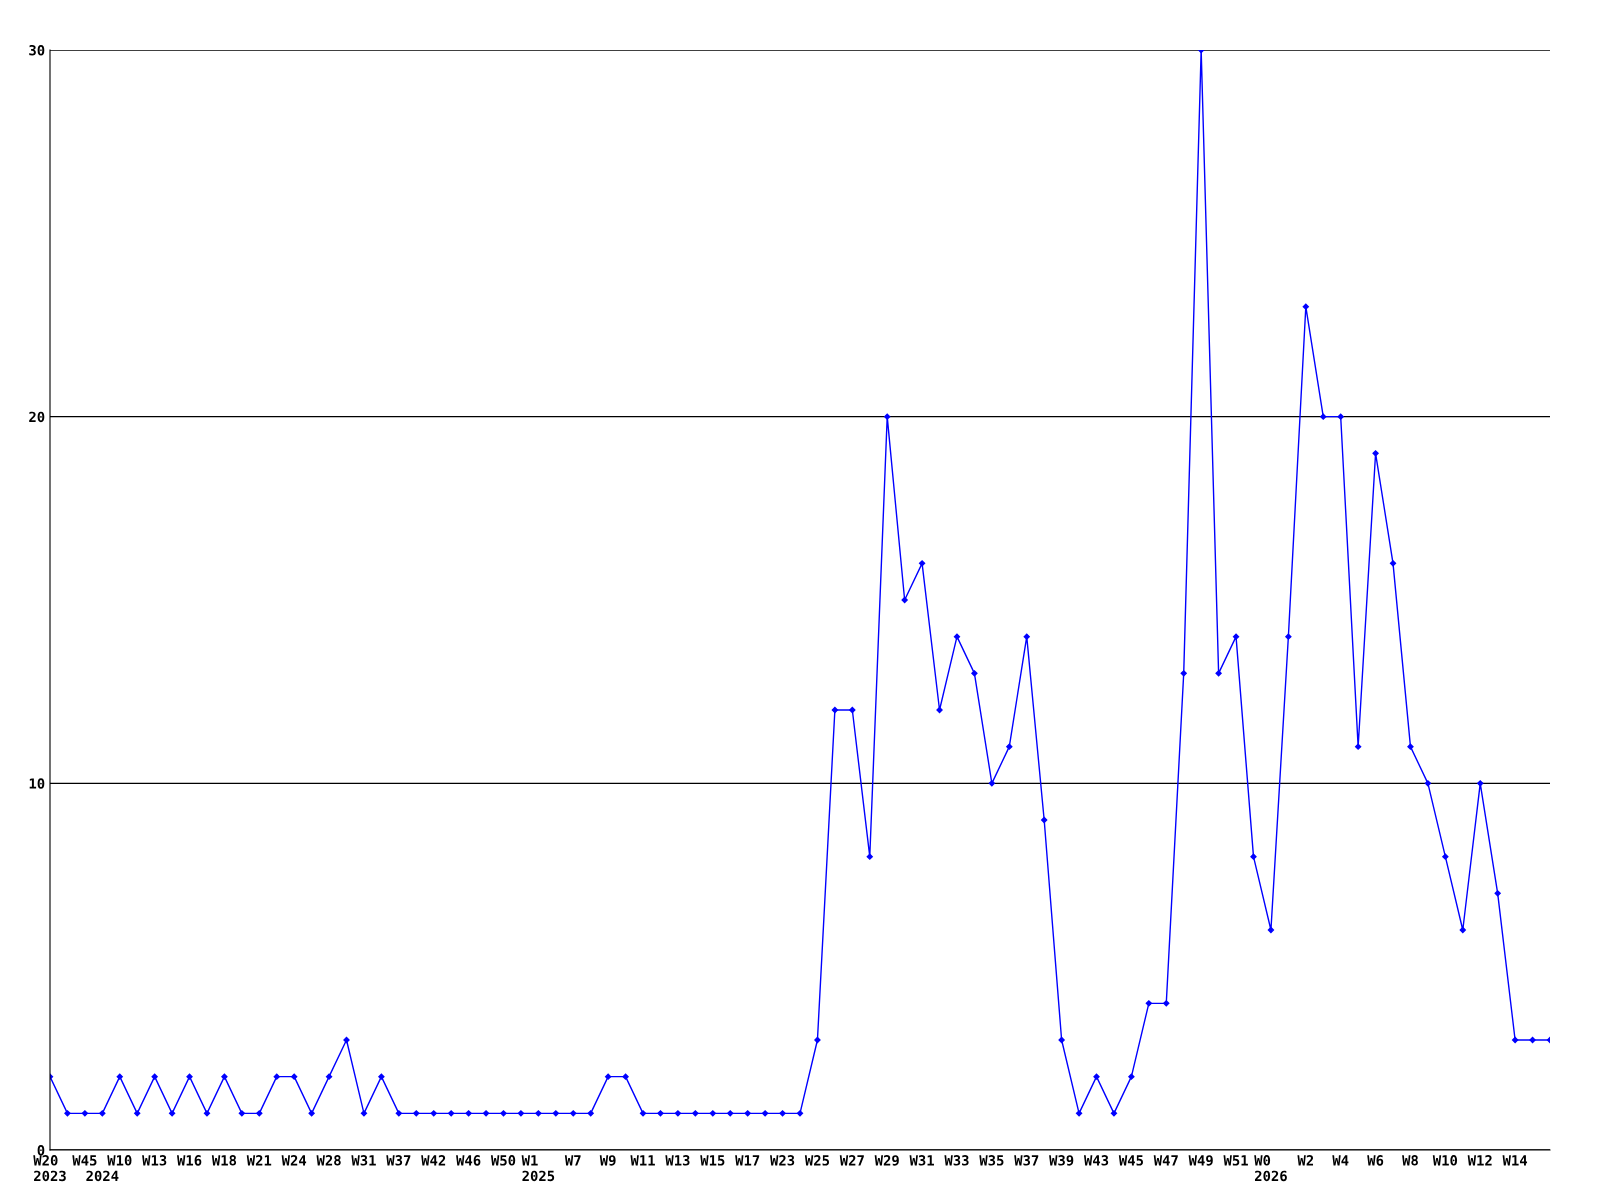 Image resolution: width=1600 pixels, height=1200 pixels. Describe the element at coordinates (1235, 1160) in the screenshot. I see `x-tick-label: W51` at that location.